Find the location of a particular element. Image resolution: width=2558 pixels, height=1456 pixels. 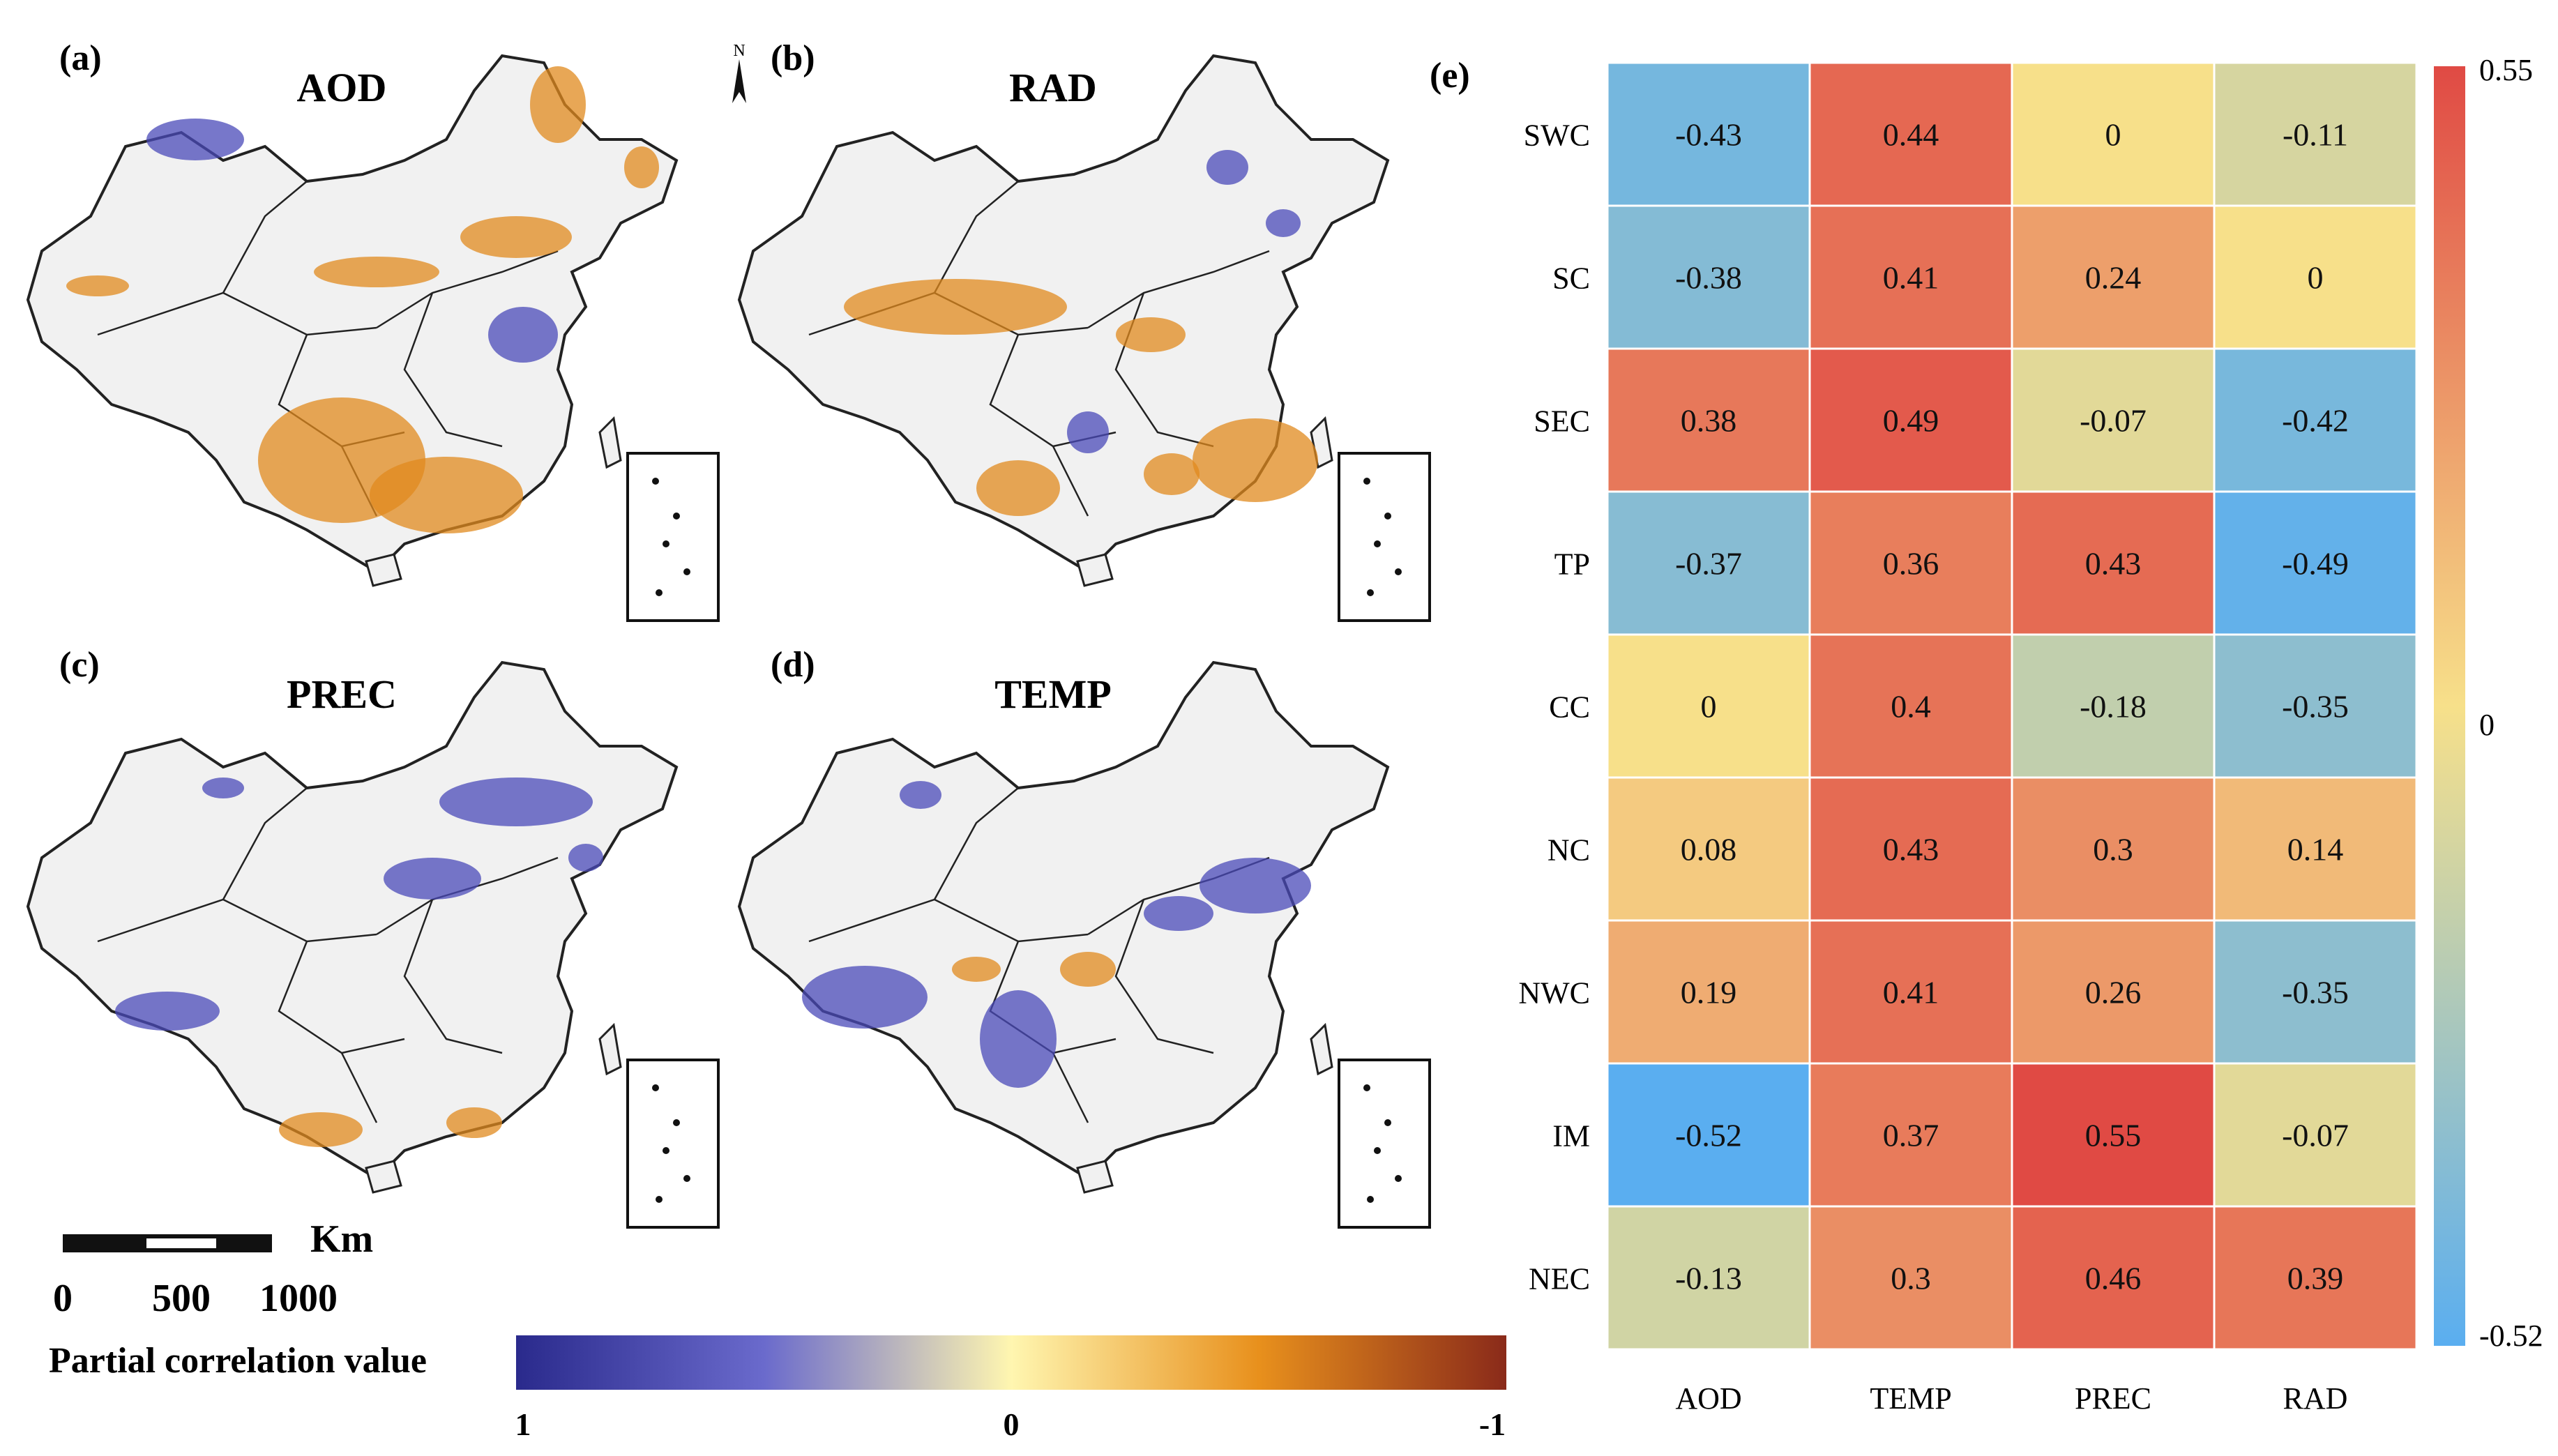

south-china-sea-inset is located at coordinates (673, 1144).